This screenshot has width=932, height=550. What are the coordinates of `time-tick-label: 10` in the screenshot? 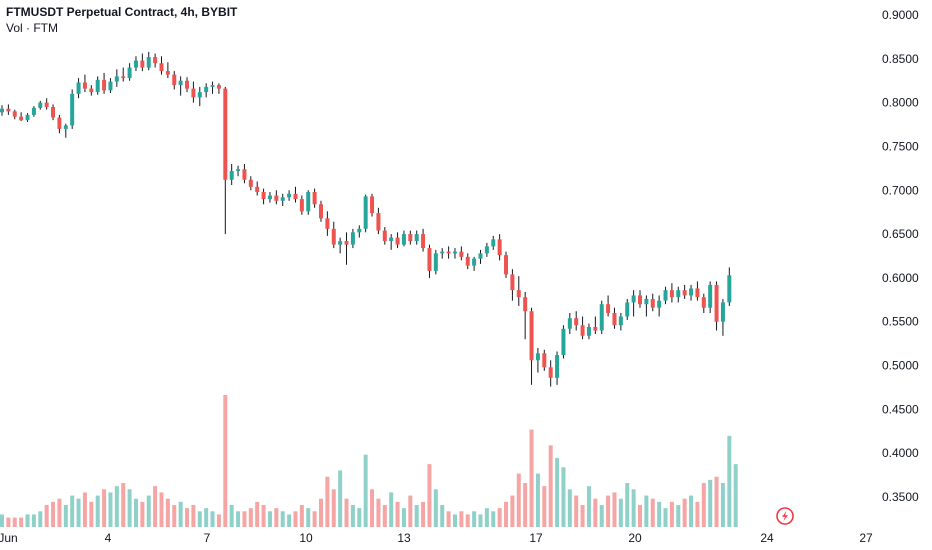 It's located at (306, 538).